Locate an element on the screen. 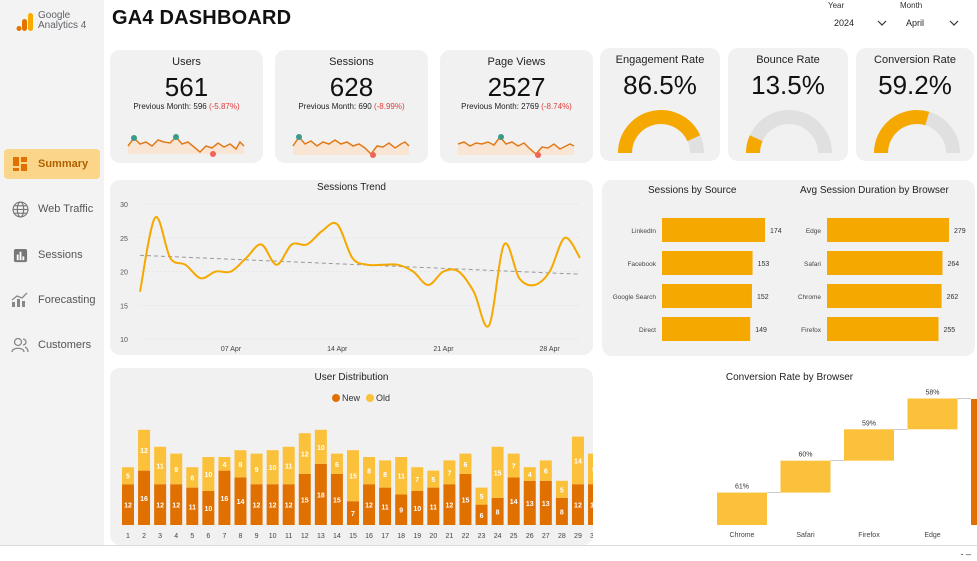 The width and height of the screenshot is (977, 561). bar-value-label: 153 is located at coordinates (764, 264).